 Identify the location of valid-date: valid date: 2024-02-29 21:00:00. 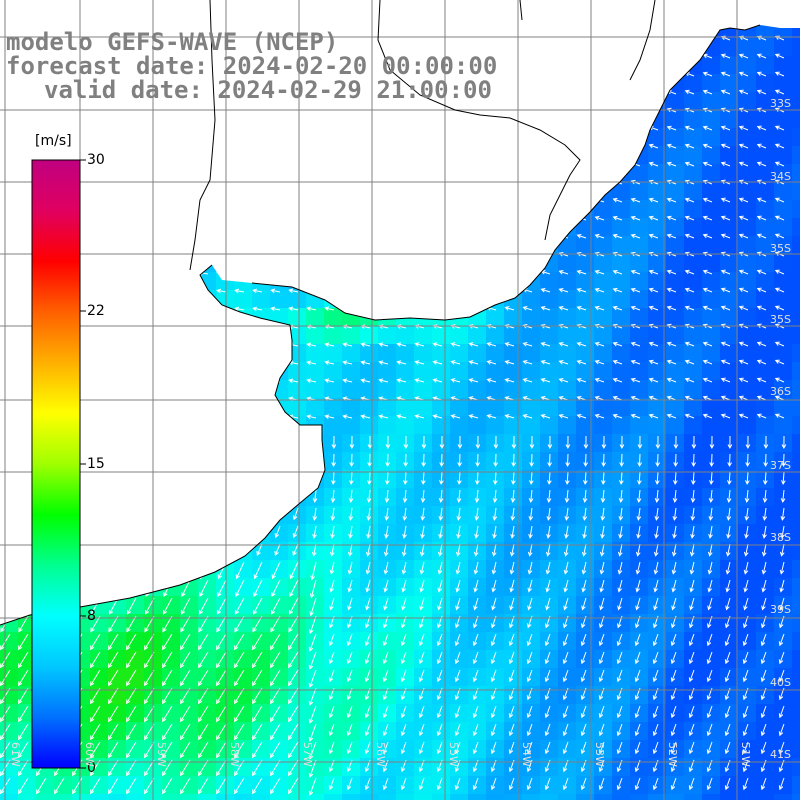
(251, 90).